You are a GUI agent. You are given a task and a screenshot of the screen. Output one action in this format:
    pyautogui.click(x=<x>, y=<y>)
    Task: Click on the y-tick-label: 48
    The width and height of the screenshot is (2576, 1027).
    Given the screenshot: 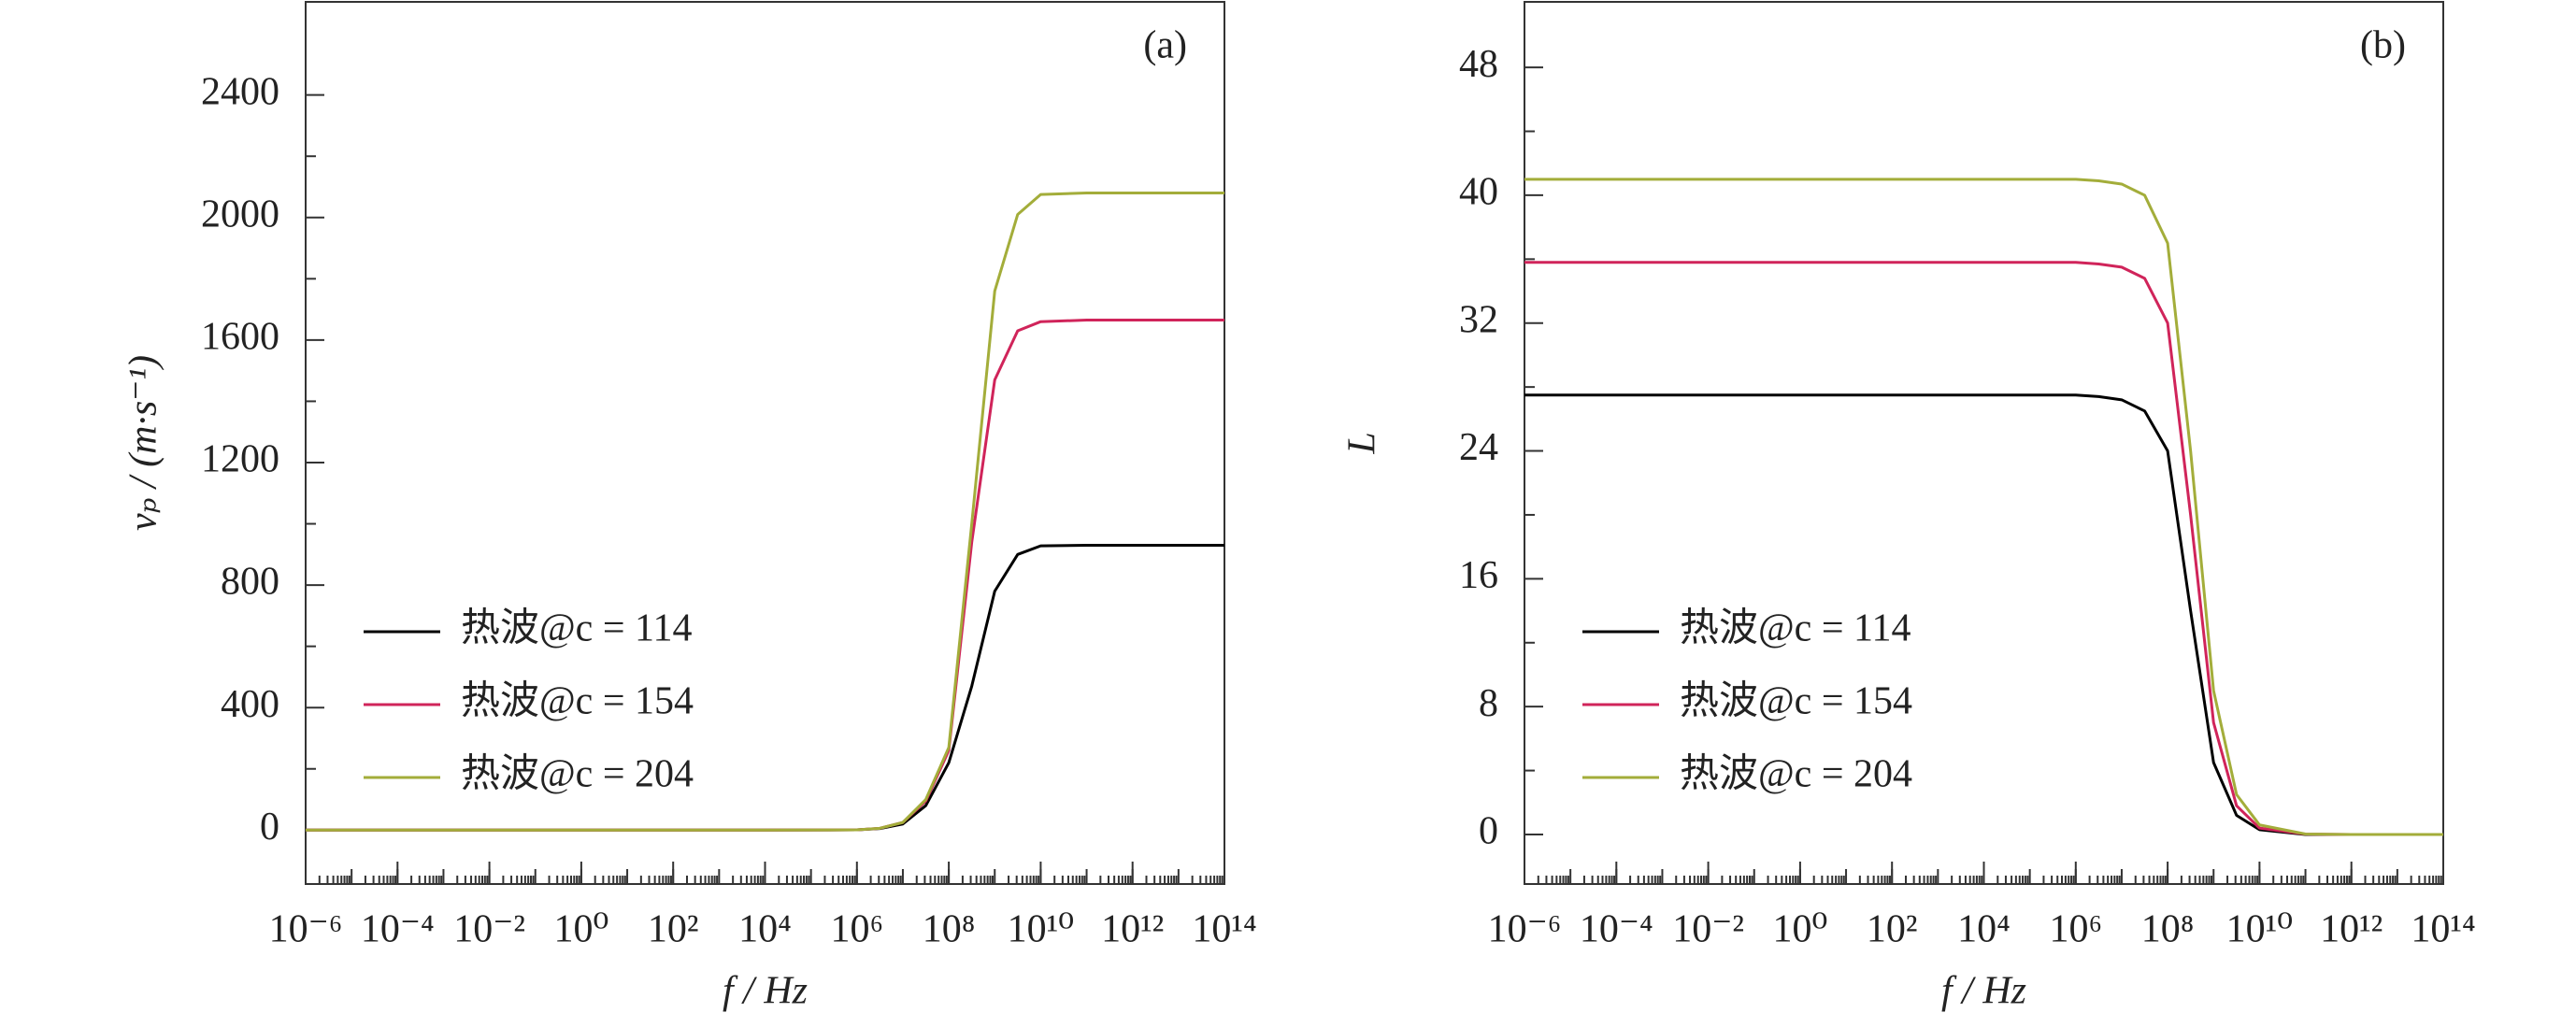 What is the action you would take?
    pyautogui.click(x=1478, y=64)
    